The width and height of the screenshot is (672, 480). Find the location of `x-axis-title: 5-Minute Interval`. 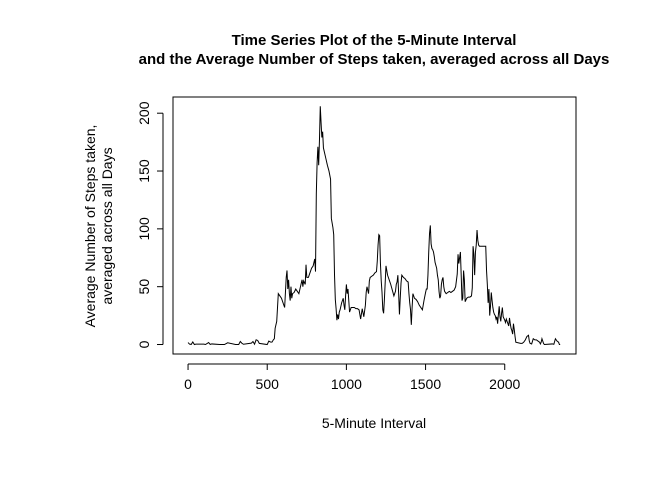

x-axis-title: 5-Minute Interval is located at coordinates (374, 423).